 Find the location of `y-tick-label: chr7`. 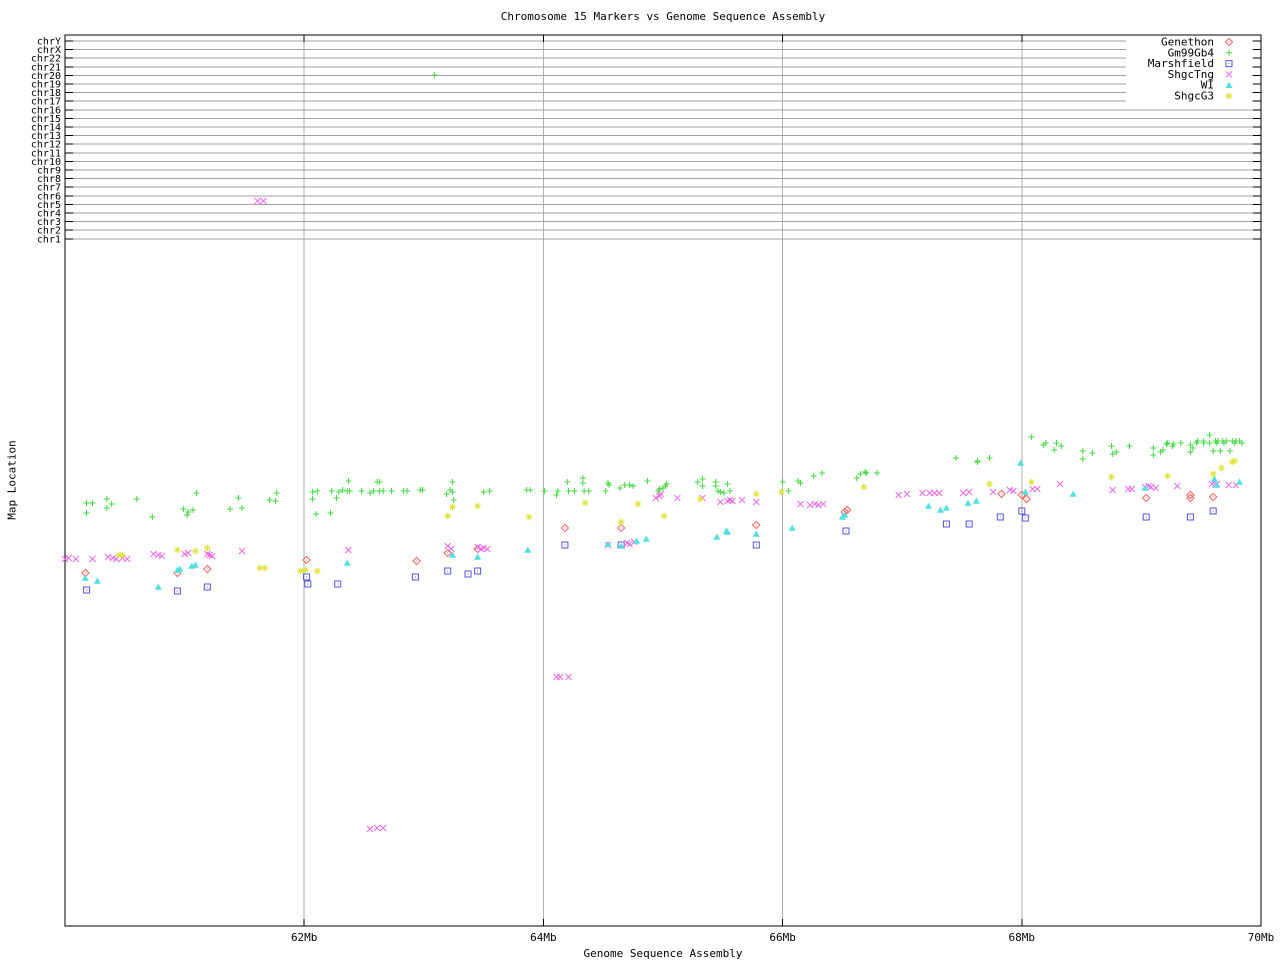

y-tick-label: chr7 is located at coordinates (49, 188).